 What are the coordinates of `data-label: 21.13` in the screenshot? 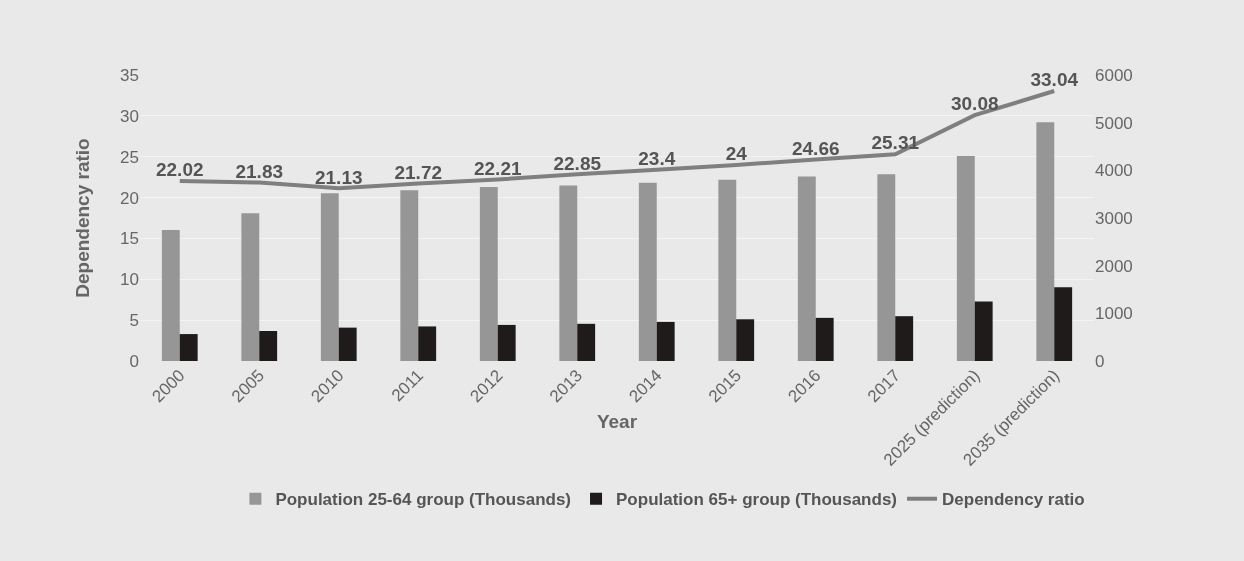 It's located at (338, 177).